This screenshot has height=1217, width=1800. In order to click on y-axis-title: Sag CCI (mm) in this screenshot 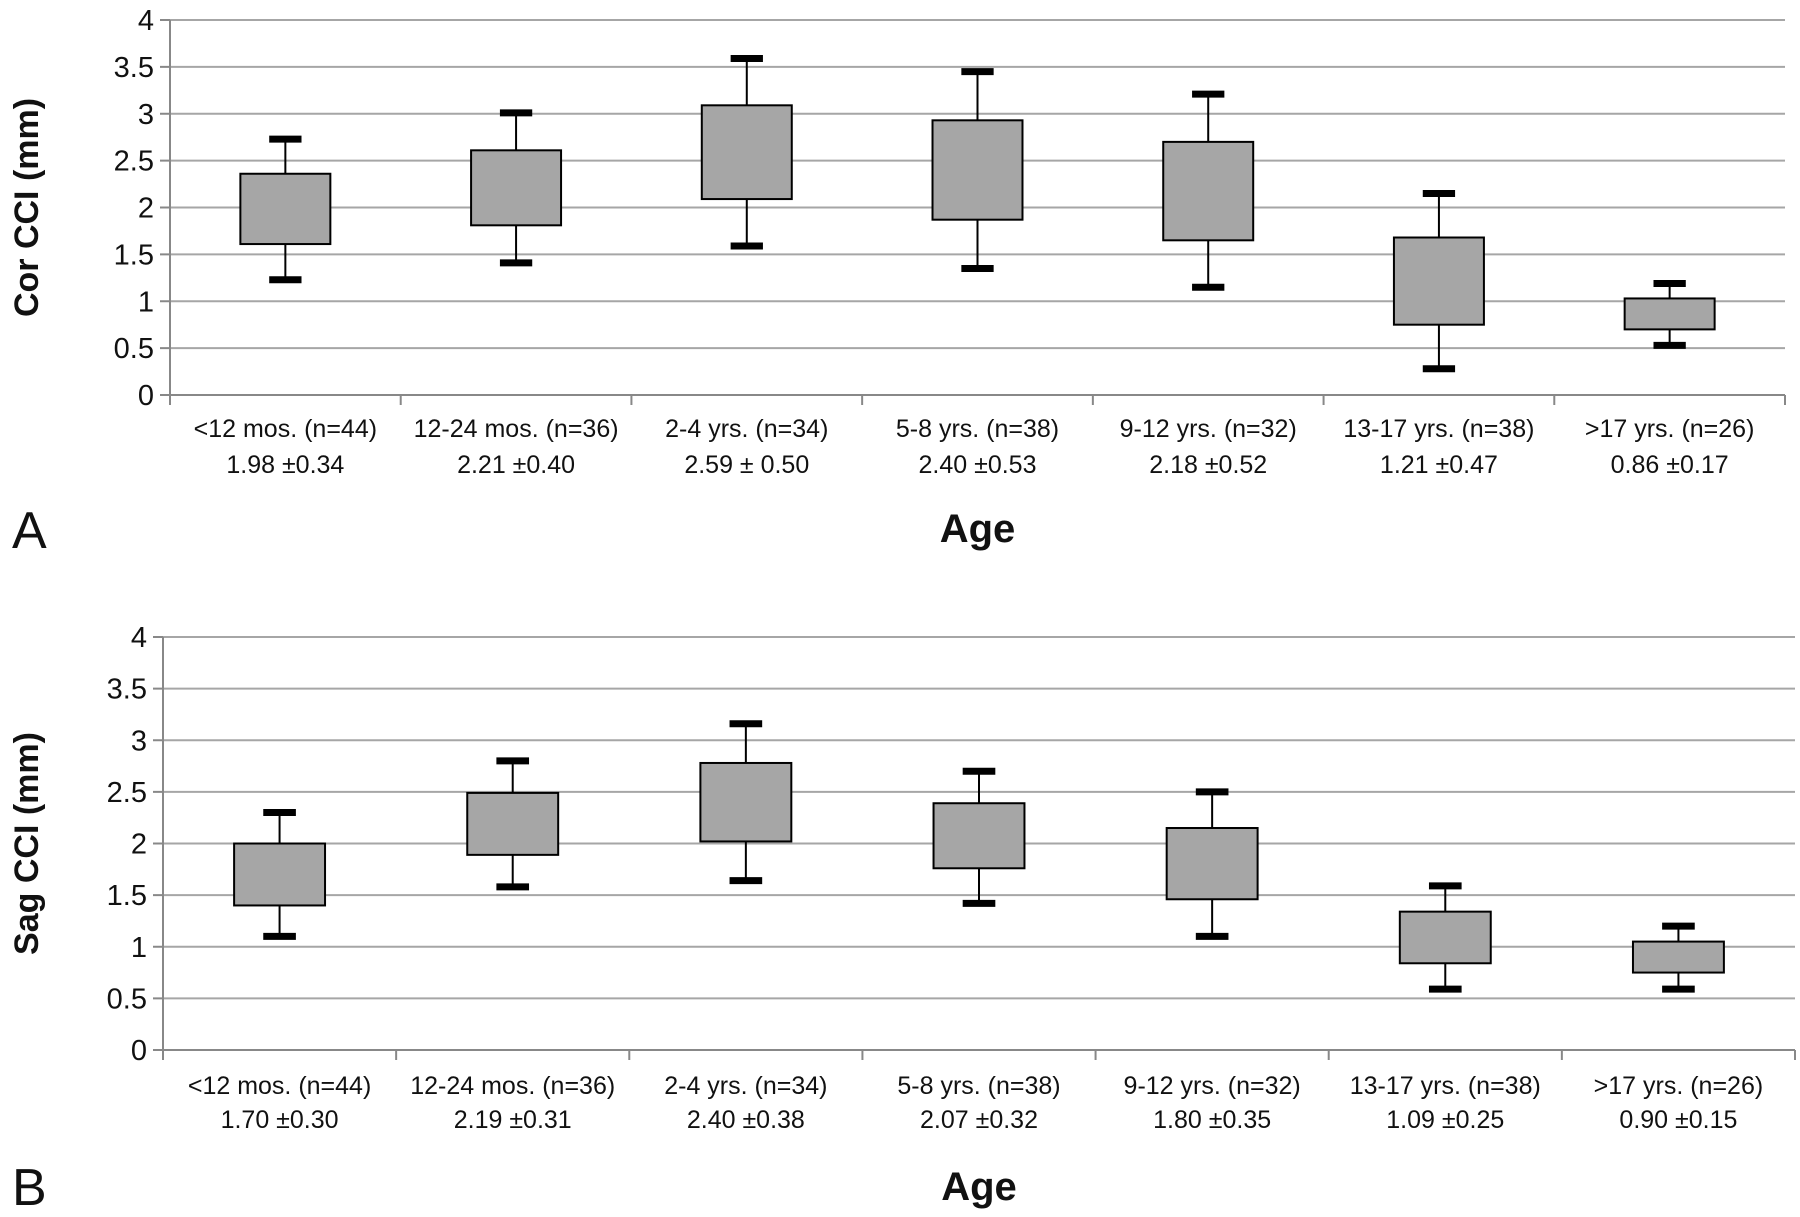, I will do `click(27, 843)`.